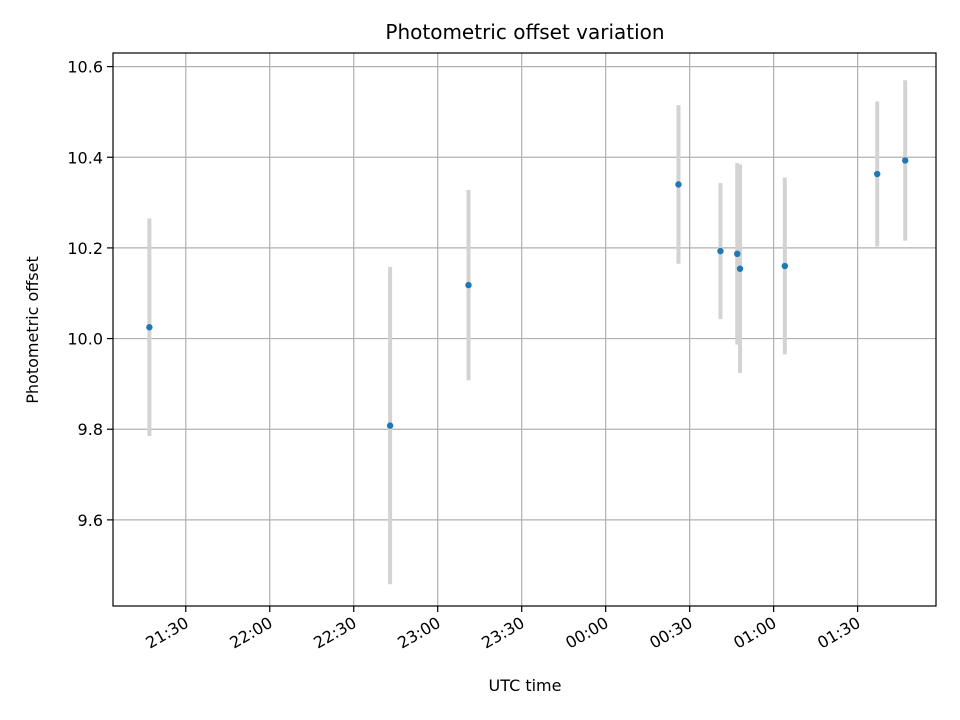 The height and width of the screenshot is (720, 960). Describe the element at coordinates (85, 157) in the screenshot. I see `y-tick-label: 10.4` at that location.